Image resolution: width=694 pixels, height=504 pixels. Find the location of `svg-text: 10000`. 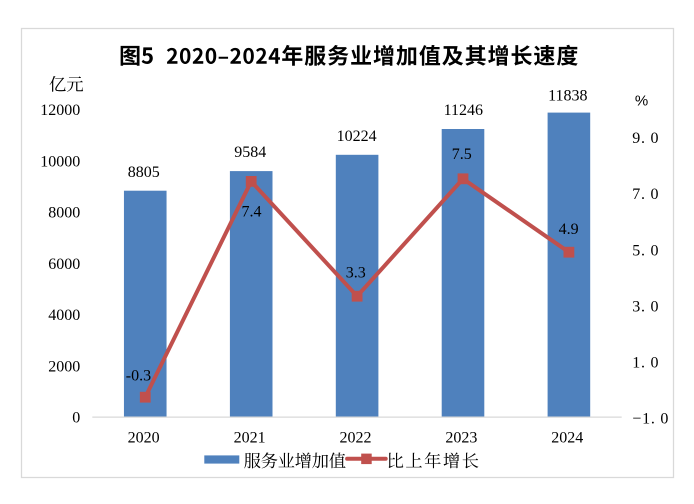

svg-text: 10000 is located at coordinates (60, 161).